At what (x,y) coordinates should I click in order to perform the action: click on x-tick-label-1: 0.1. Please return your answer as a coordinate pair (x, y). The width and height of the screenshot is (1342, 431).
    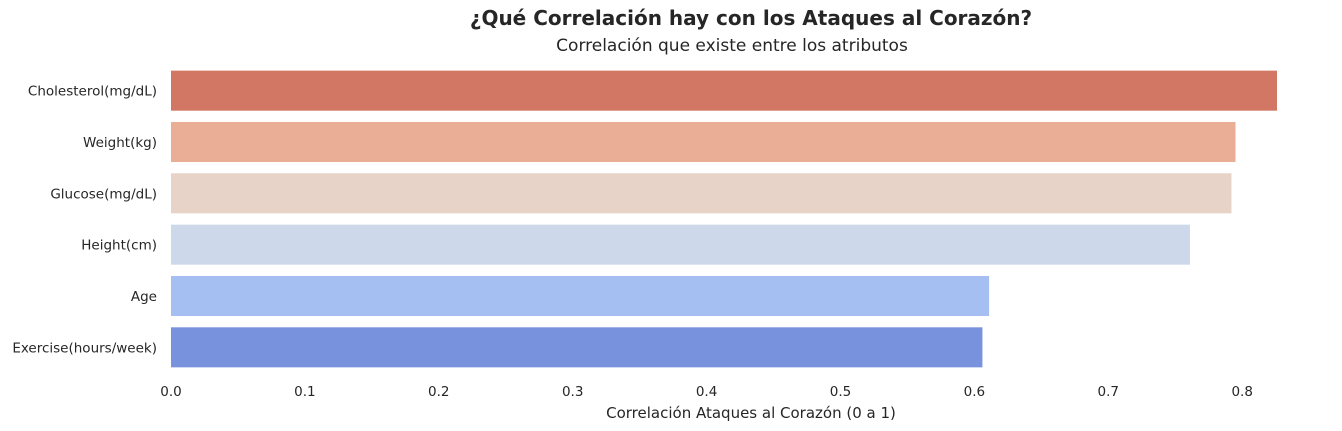
    Looking at the image, I should click on (304, 392).